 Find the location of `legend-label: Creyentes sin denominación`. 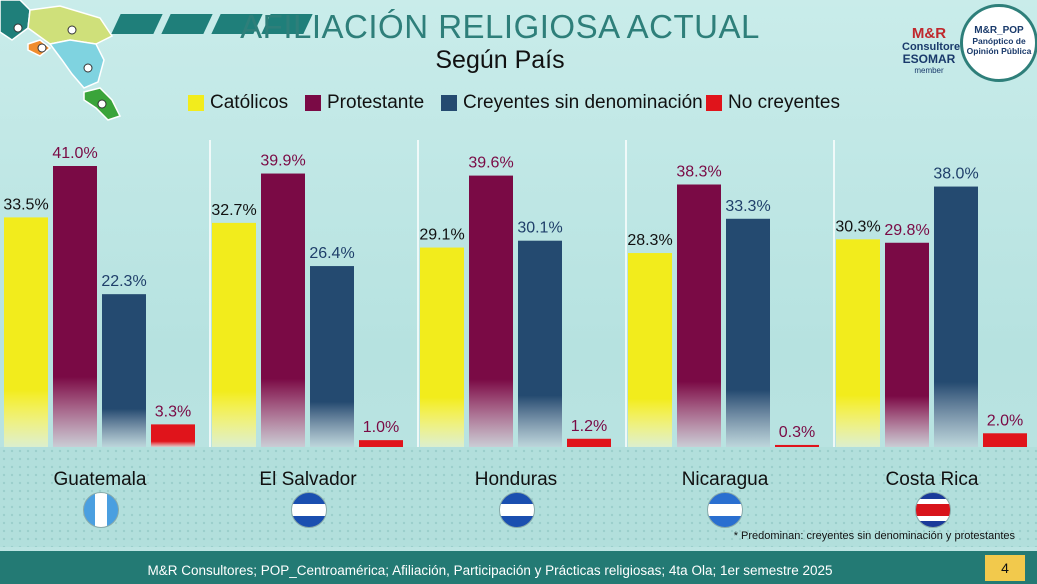

legend-label: Creyentes sin denominación is located at coordinates (583, 102).